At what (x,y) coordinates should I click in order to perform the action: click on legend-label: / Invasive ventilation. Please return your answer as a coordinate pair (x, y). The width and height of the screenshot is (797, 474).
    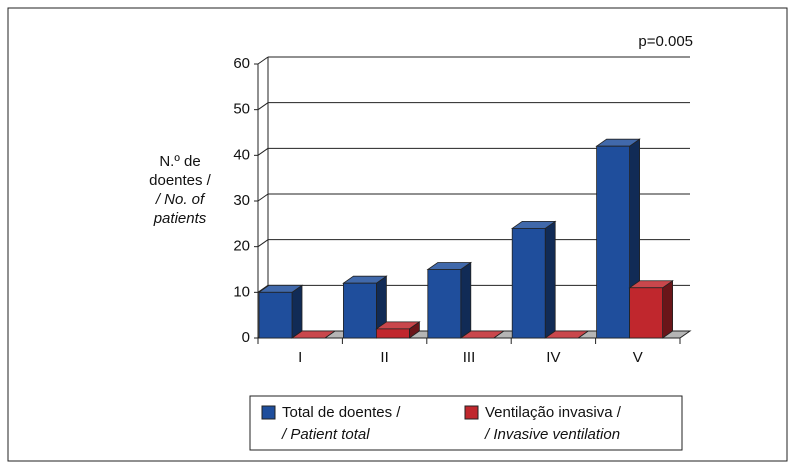
    Looking at the image, I should click on (552, 434).